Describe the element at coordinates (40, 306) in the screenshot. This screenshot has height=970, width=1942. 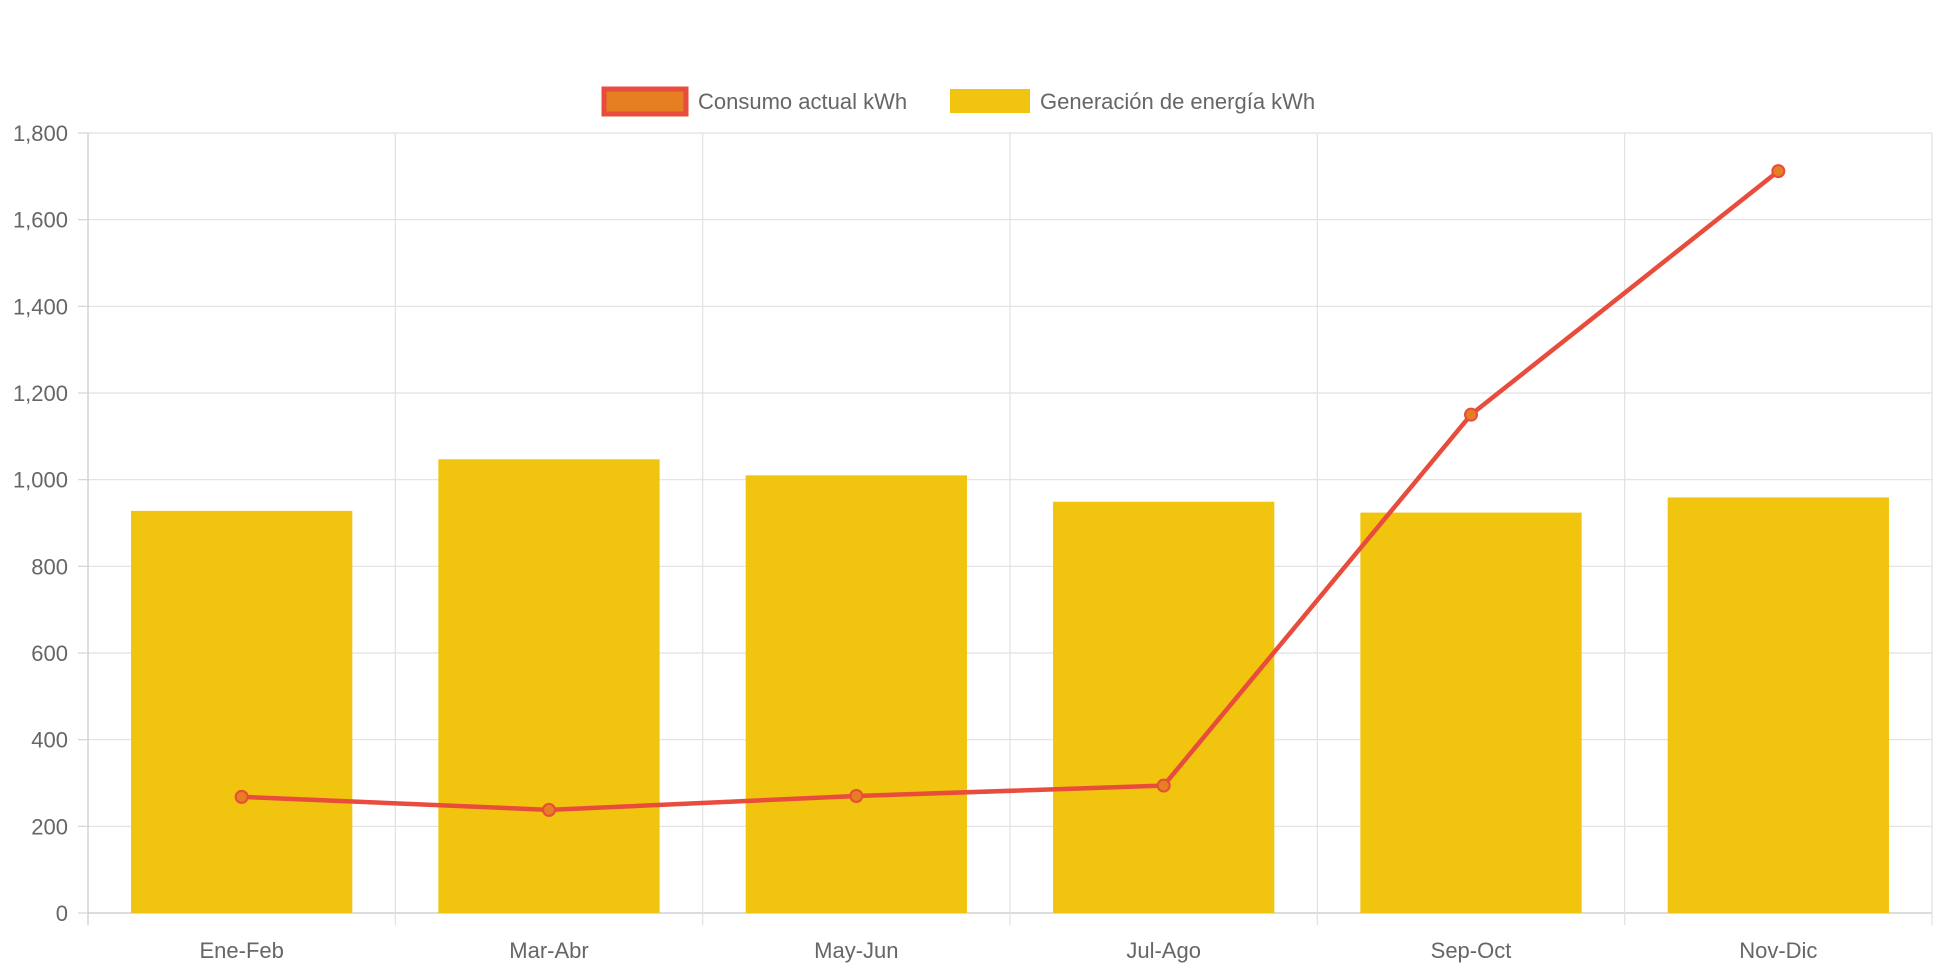
I see `y-tick-label: 1,400` at that location.